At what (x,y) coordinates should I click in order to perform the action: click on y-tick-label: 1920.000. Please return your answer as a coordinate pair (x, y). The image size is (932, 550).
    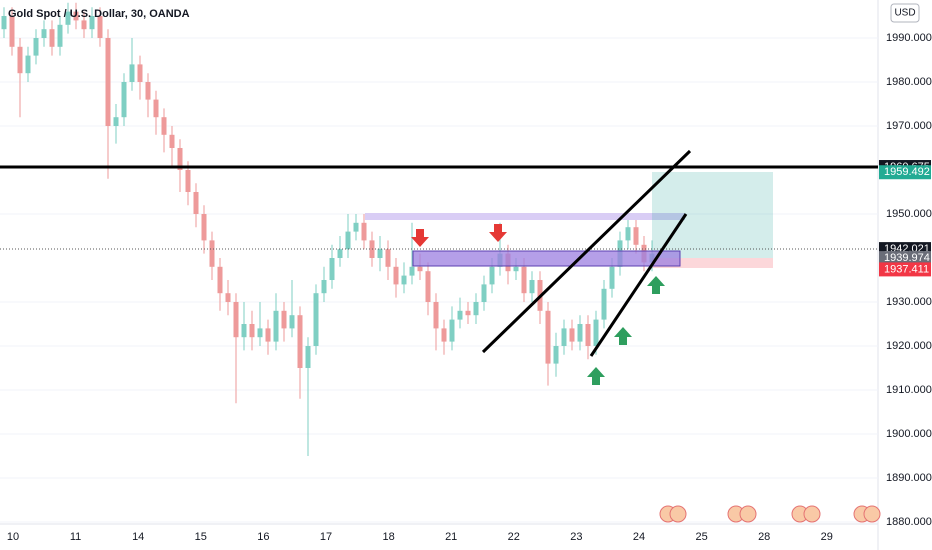
    Looking at the image, I should click on (909, 346).